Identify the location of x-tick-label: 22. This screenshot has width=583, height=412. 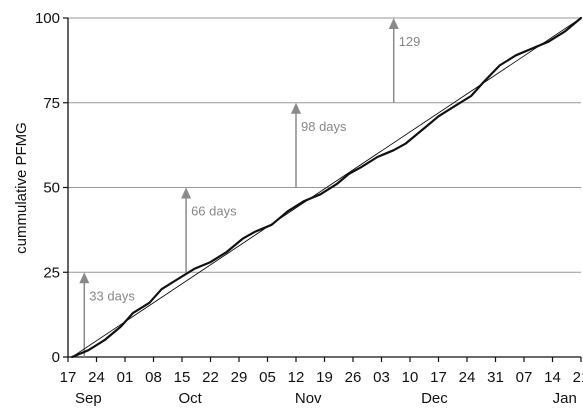
(210, 377).